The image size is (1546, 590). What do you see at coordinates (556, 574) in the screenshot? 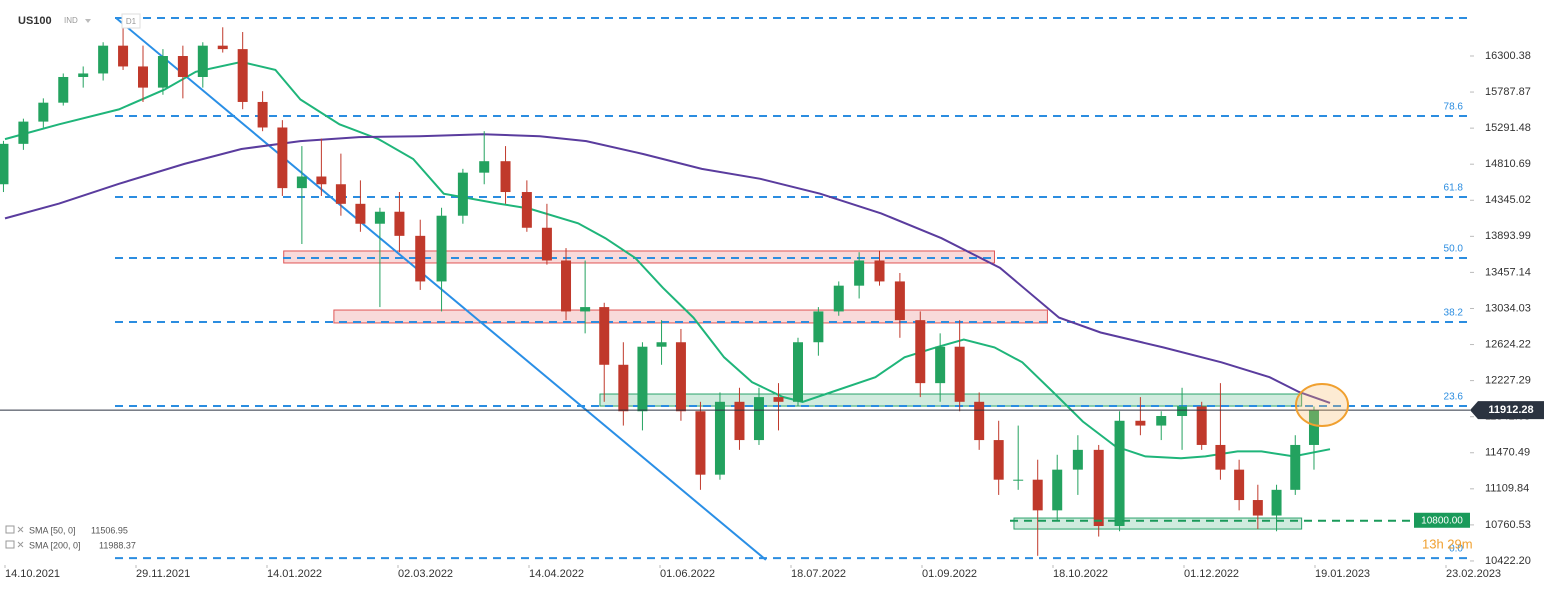
I see `x-tick-label: 14.04.2022` at bounding box center [556, 574].